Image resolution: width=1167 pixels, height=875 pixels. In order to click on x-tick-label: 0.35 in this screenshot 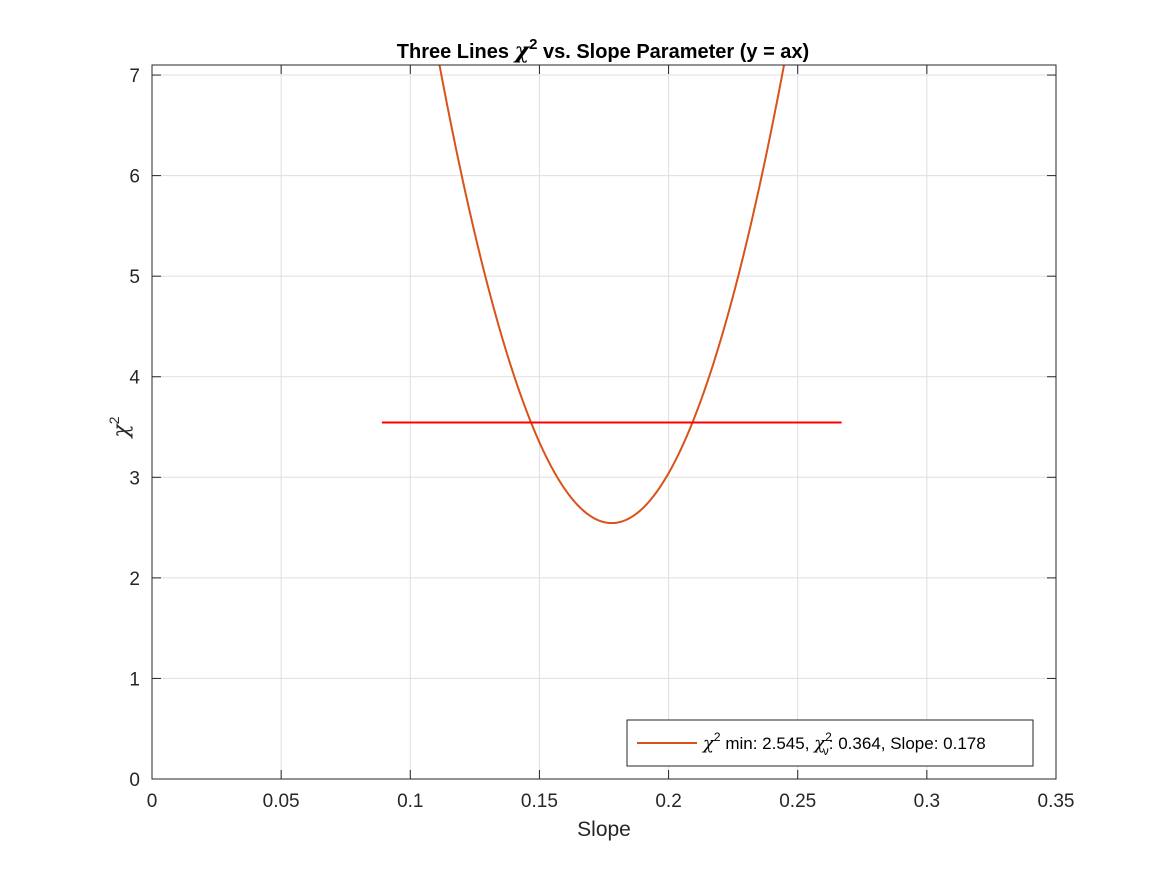, I will do `click(1056, 801)`.